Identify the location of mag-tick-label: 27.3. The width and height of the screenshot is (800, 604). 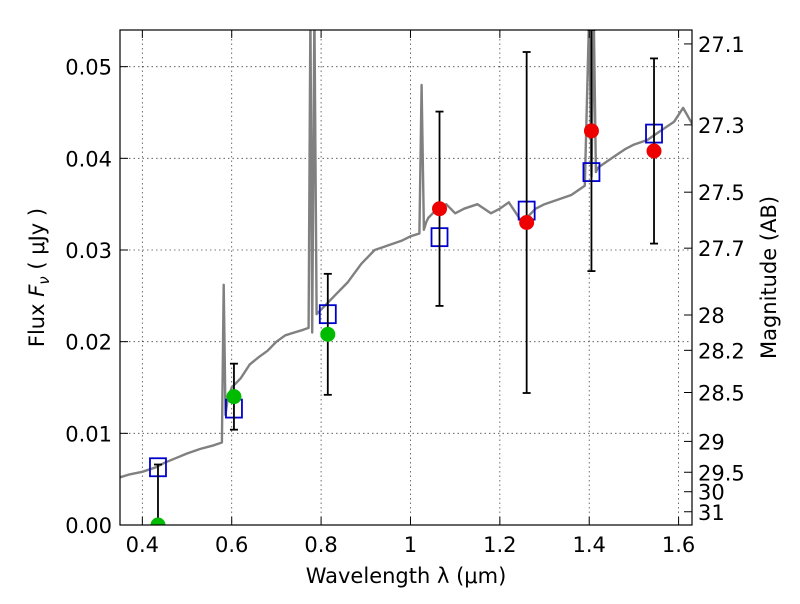
(721, 126).